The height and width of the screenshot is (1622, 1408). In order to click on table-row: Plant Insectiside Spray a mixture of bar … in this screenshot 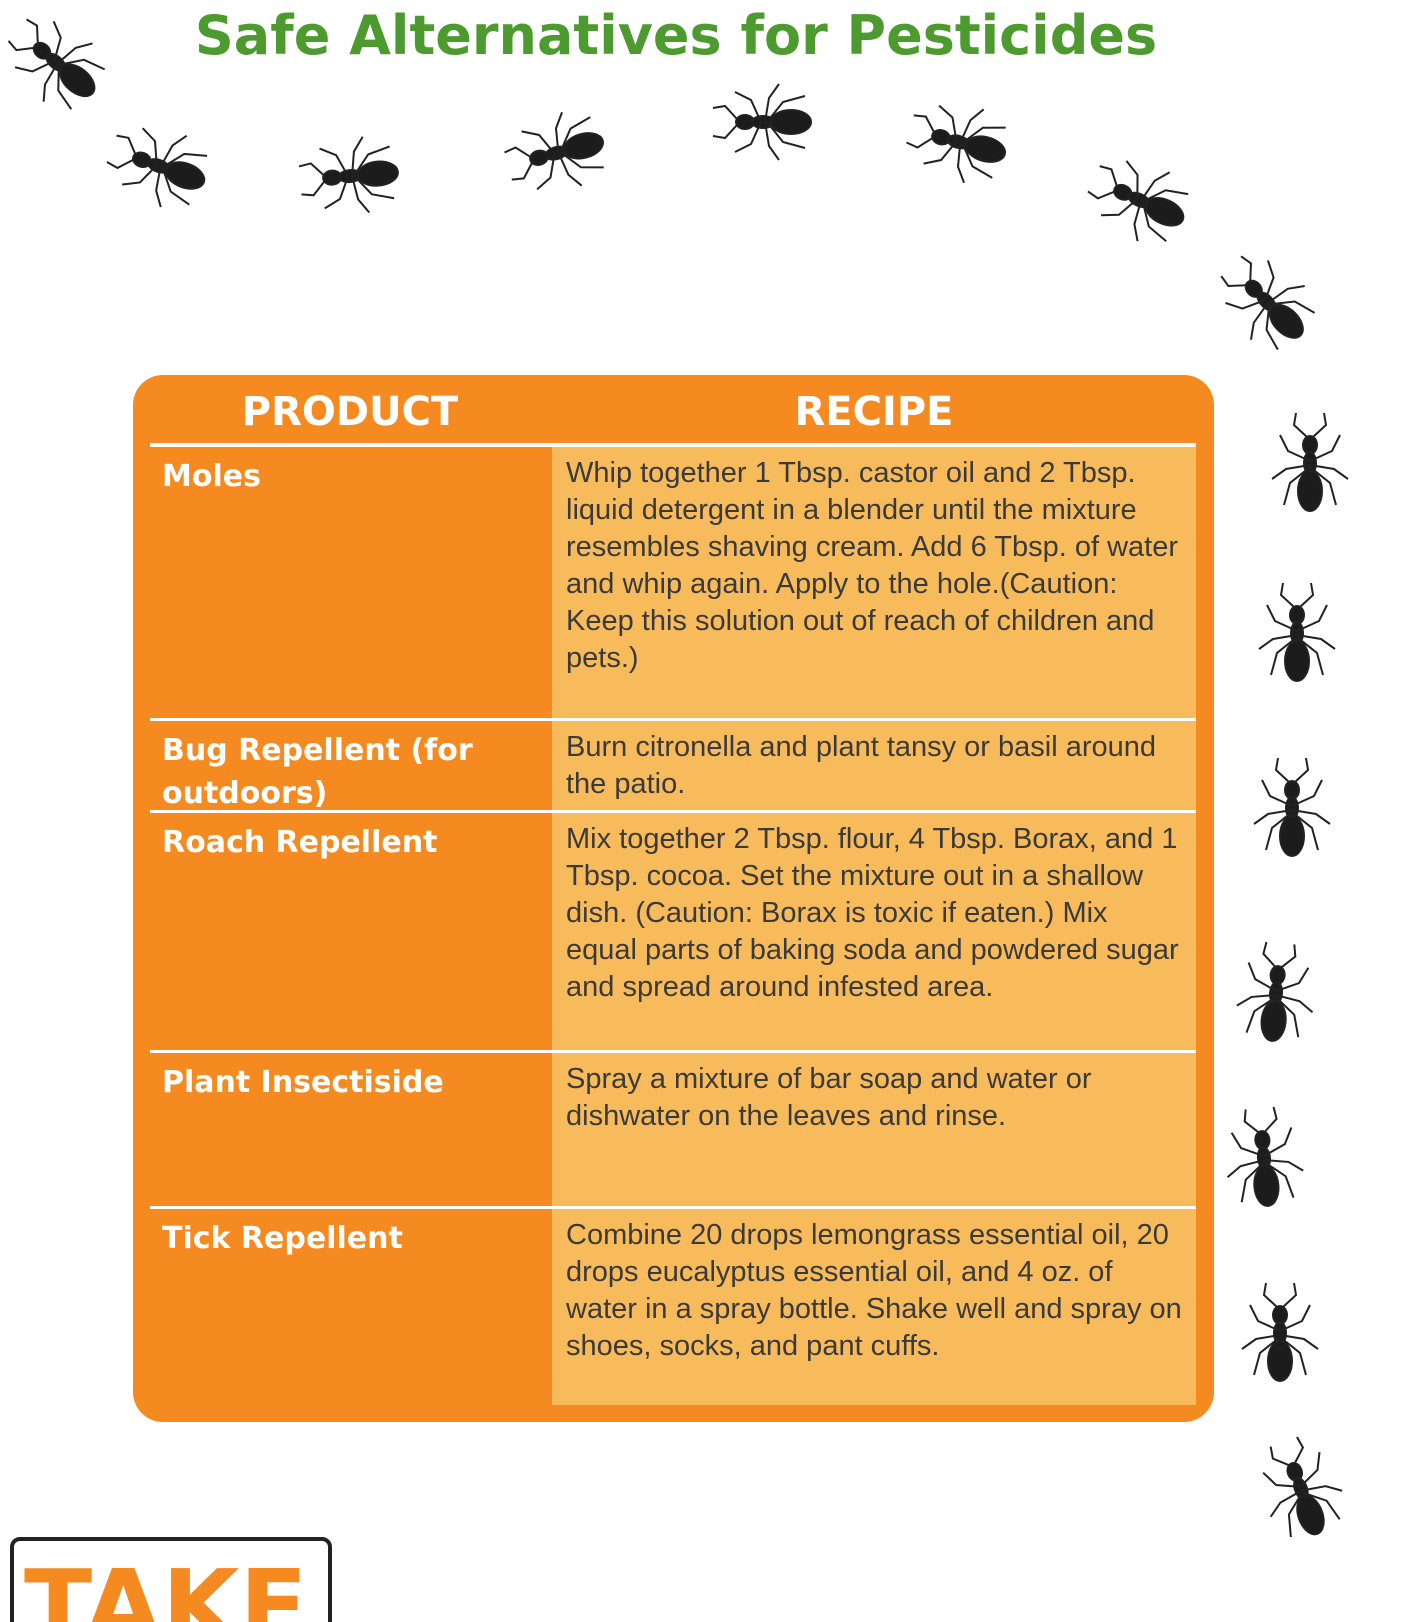, I will do `click(673, 1131)`.